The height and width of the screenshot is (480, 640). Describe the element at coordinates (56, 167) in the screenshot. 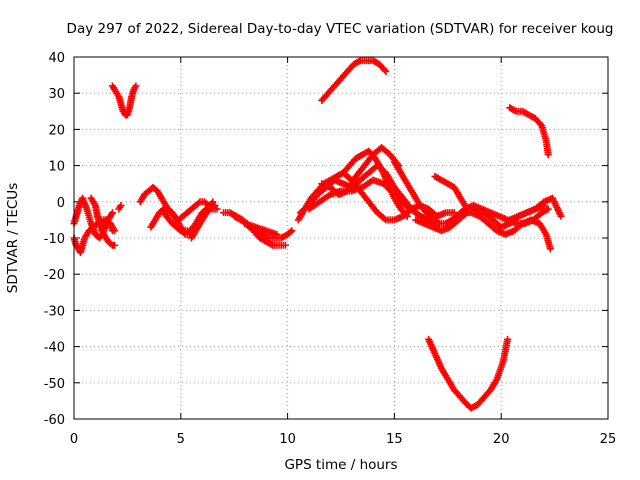

I see `y-tick-label: 10` at that location.